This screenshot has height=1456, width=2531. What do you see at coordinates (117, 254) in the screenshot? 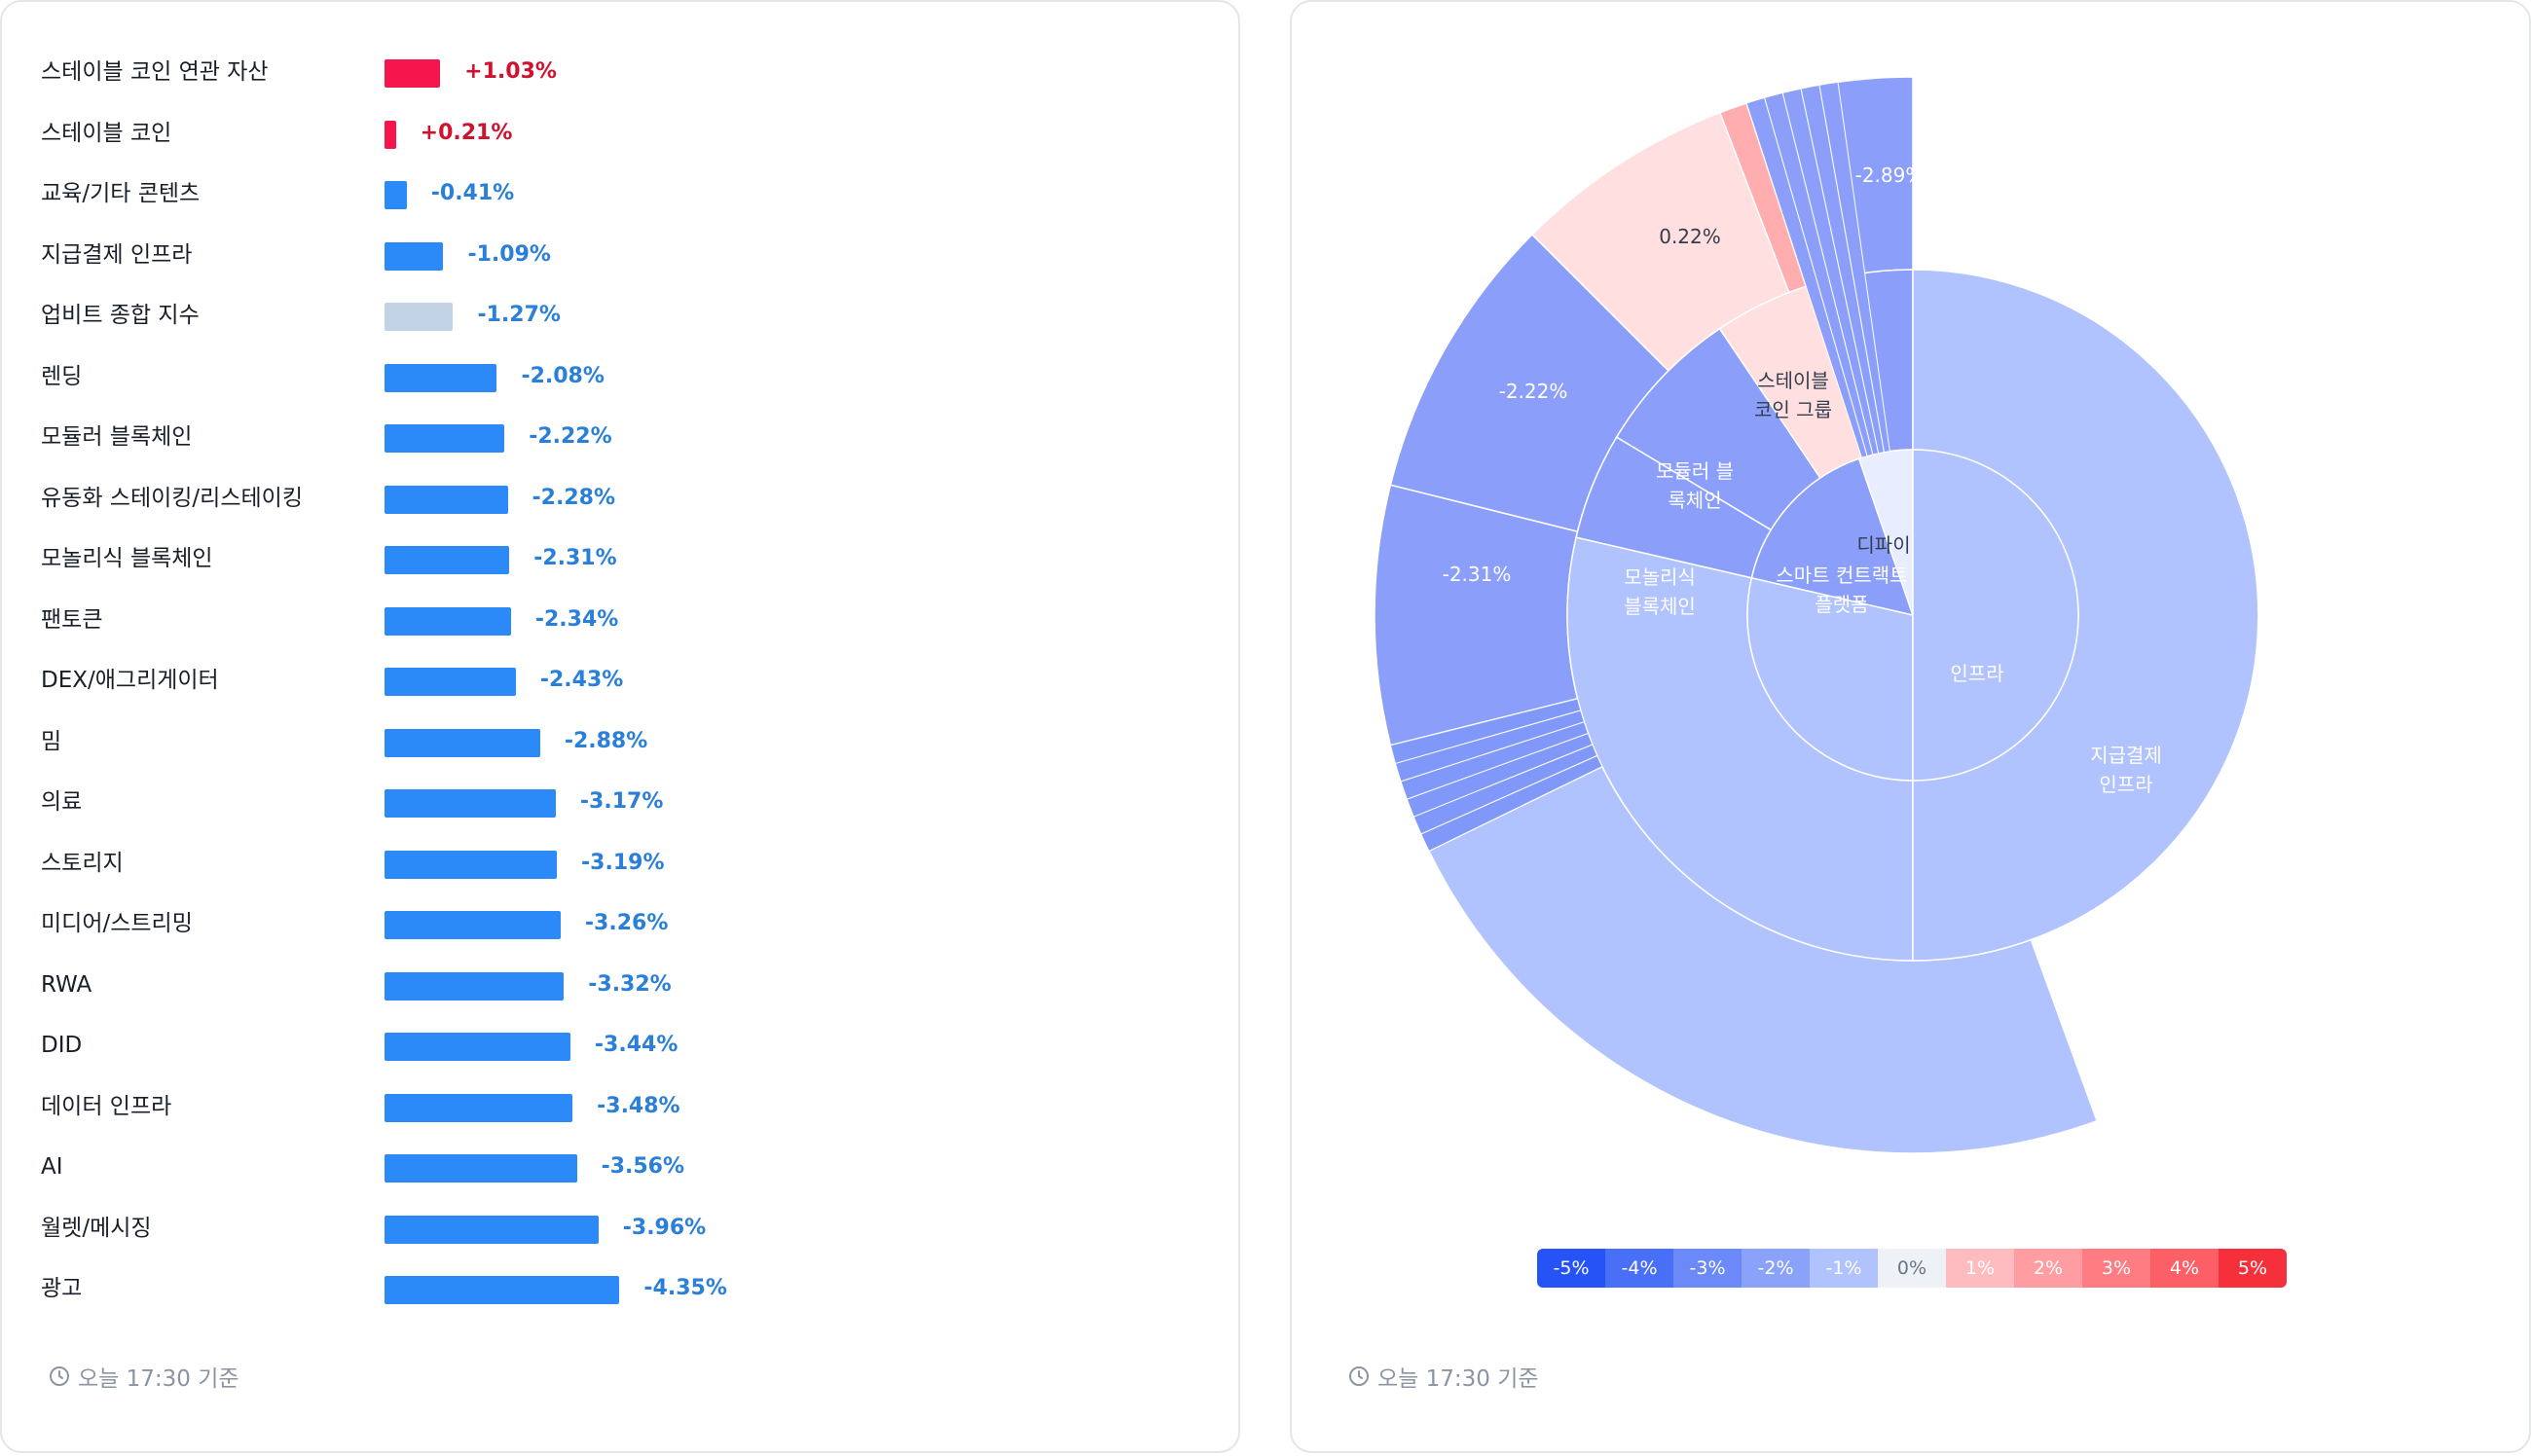
I see `category-label: 지급결제 인프라` at bounding box center [117, 254].